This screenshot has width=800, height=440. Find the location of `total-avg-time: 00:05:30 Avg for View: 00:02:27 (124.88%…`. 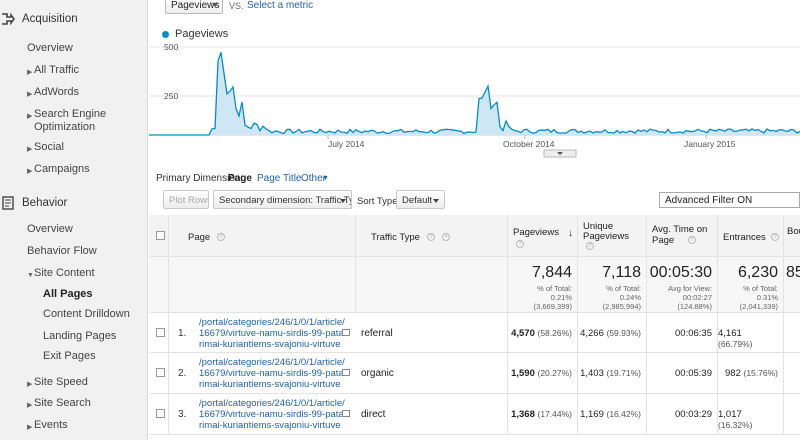

total-avg-time: 00:05:30 Avg for View: 00:02:27 (124.88%… is located at coordinates (682, 284).